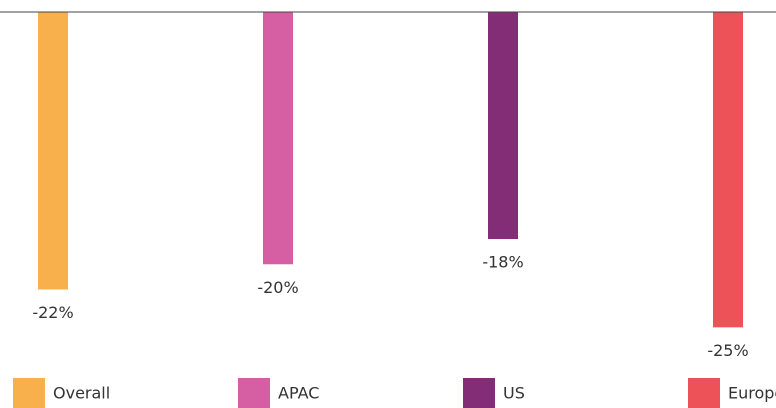 The image size is (776, 408). Describe the element at coordinates (52, 312) in the screenshot. I see `data-label: -22%` at that location.